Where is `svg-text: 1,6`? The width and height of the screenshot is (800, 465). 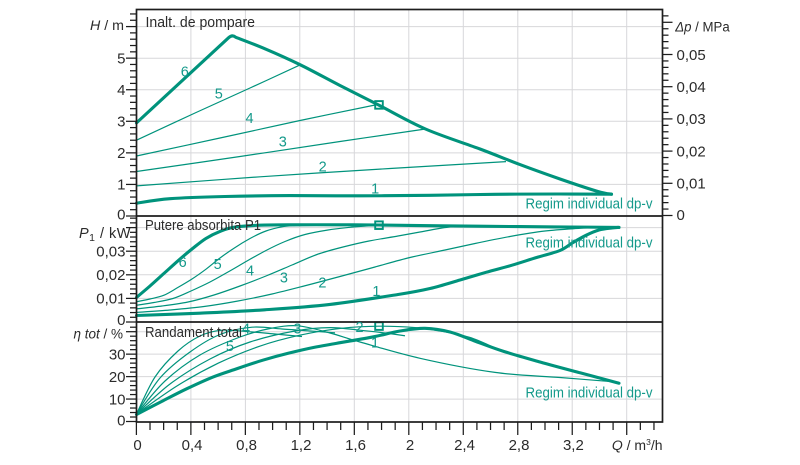
svg-text: 1,6 is located at coordinates (355, 445).